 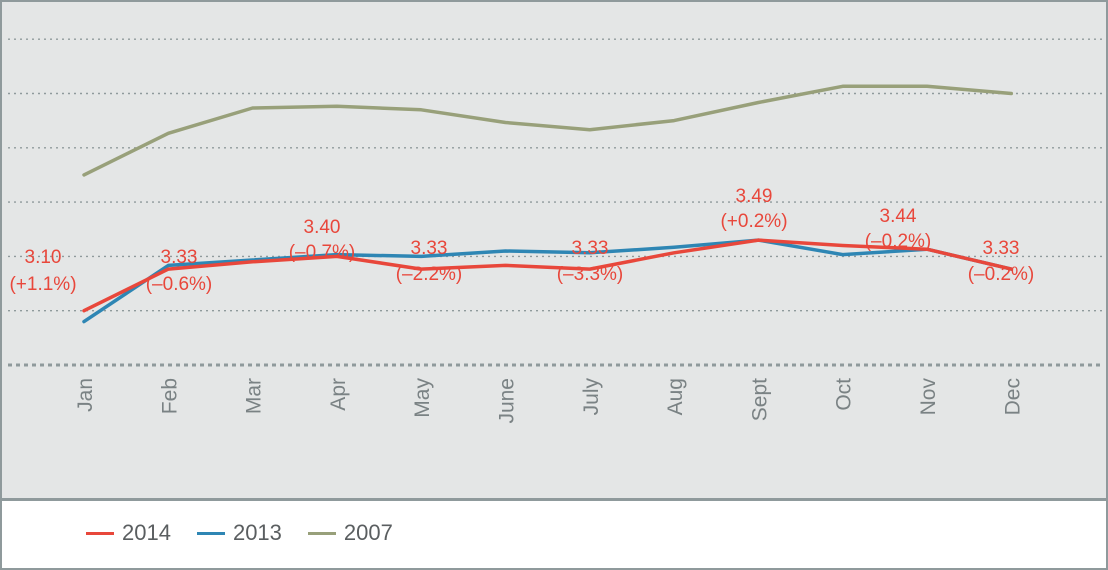 I want to click on legend-swatch-2007, so click(x=321, y=533).